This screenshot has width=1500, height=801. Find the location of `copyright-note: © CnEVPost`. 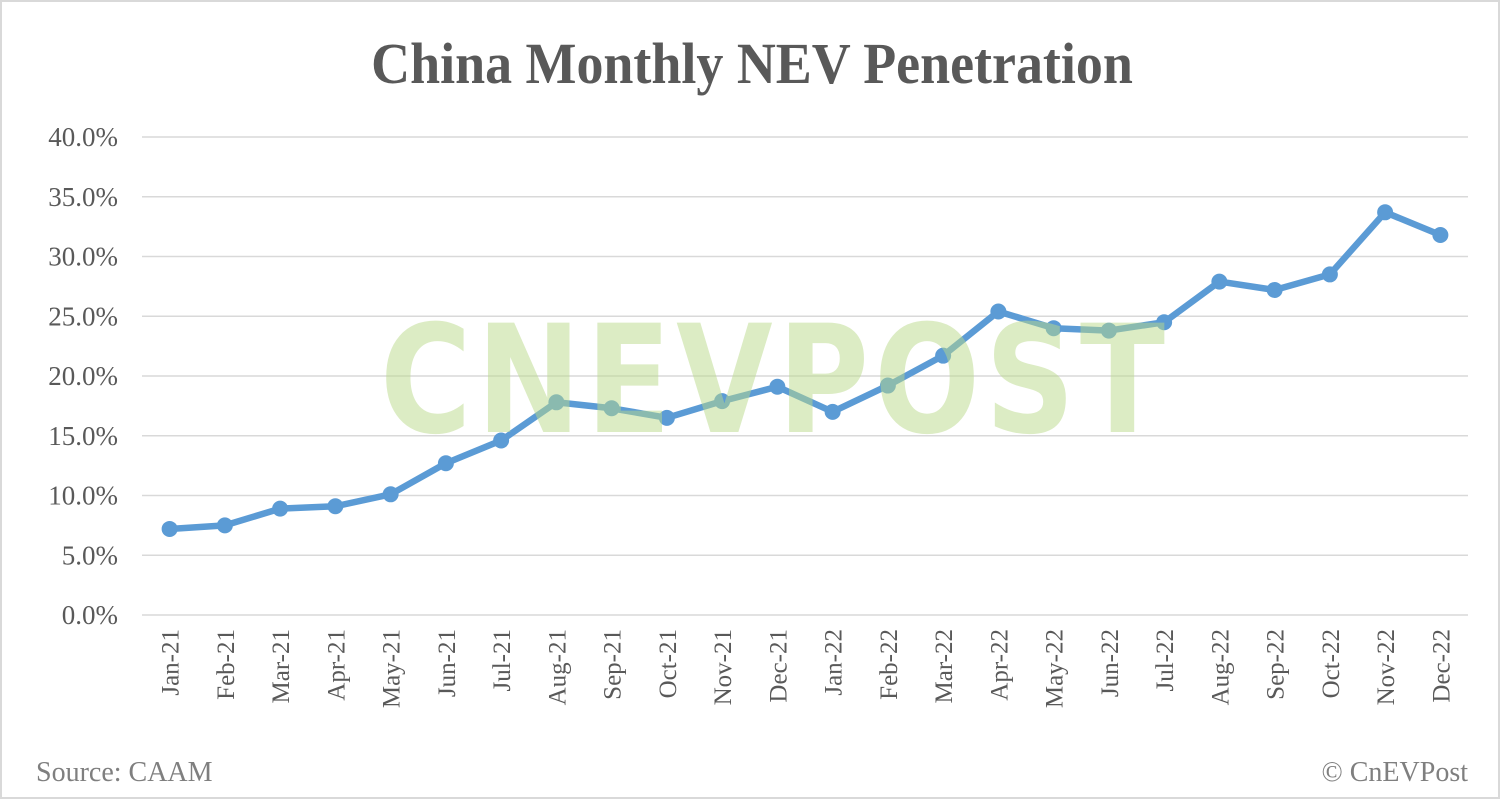

copyright-note: © CnEVPost is located at coordinates (1394, 772).